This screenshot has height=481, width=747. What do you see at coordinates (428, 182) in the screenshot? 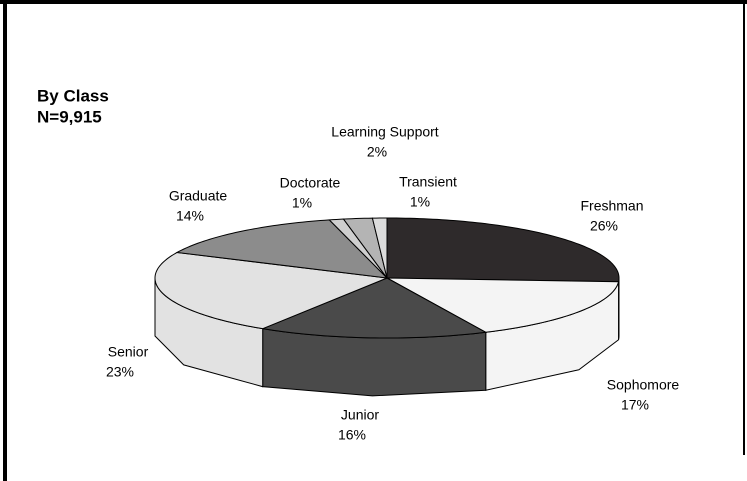
I see `slice-label: Transient` at bounding box center [428, 182].